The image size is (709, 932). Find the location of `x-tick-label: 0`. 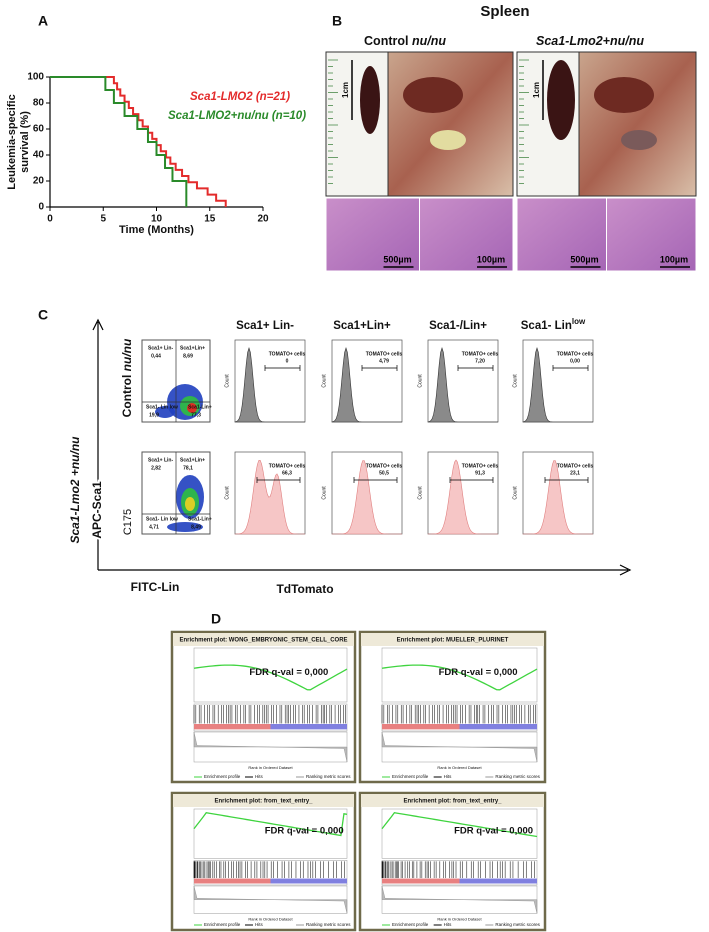

x-tick-label: 0 is located at coordinates (50, 219).